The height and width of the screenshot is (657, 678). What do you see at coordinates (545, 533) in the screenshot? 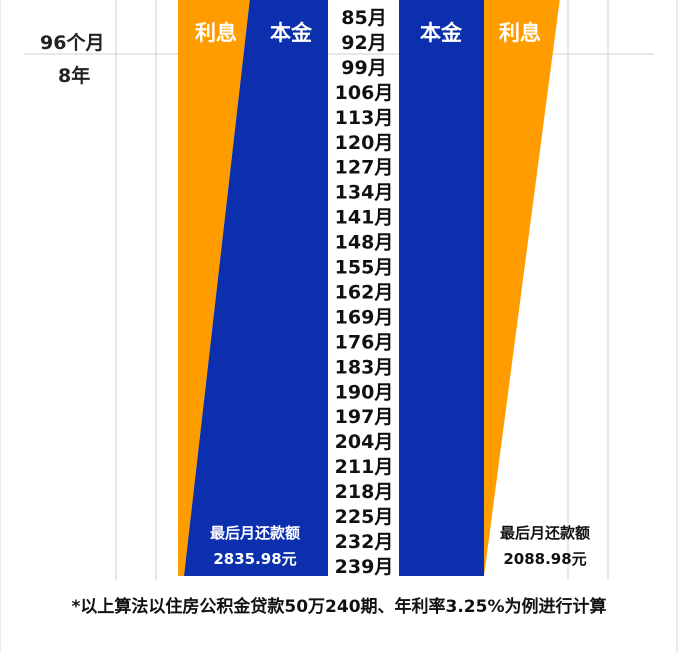
I see `right-last-payment-label: 最后月还款额` at bounding box center [545, 533].